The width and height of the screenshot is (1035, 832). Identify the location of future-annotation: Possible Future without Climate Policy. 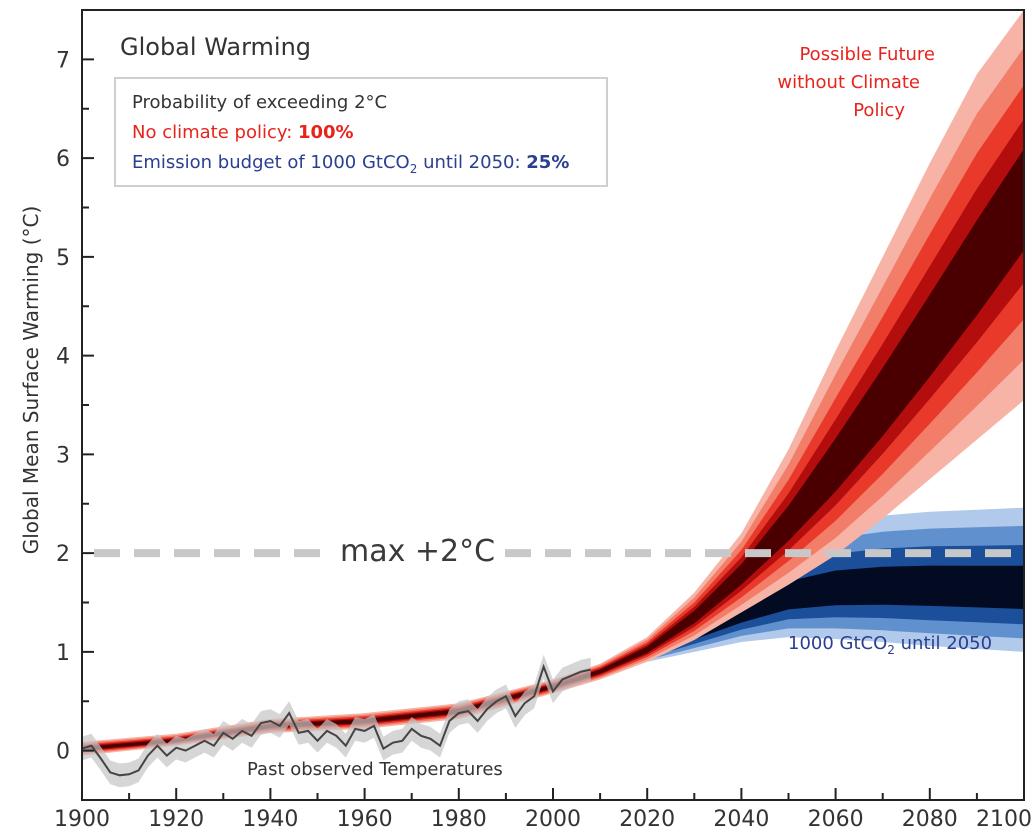
(856, 82).